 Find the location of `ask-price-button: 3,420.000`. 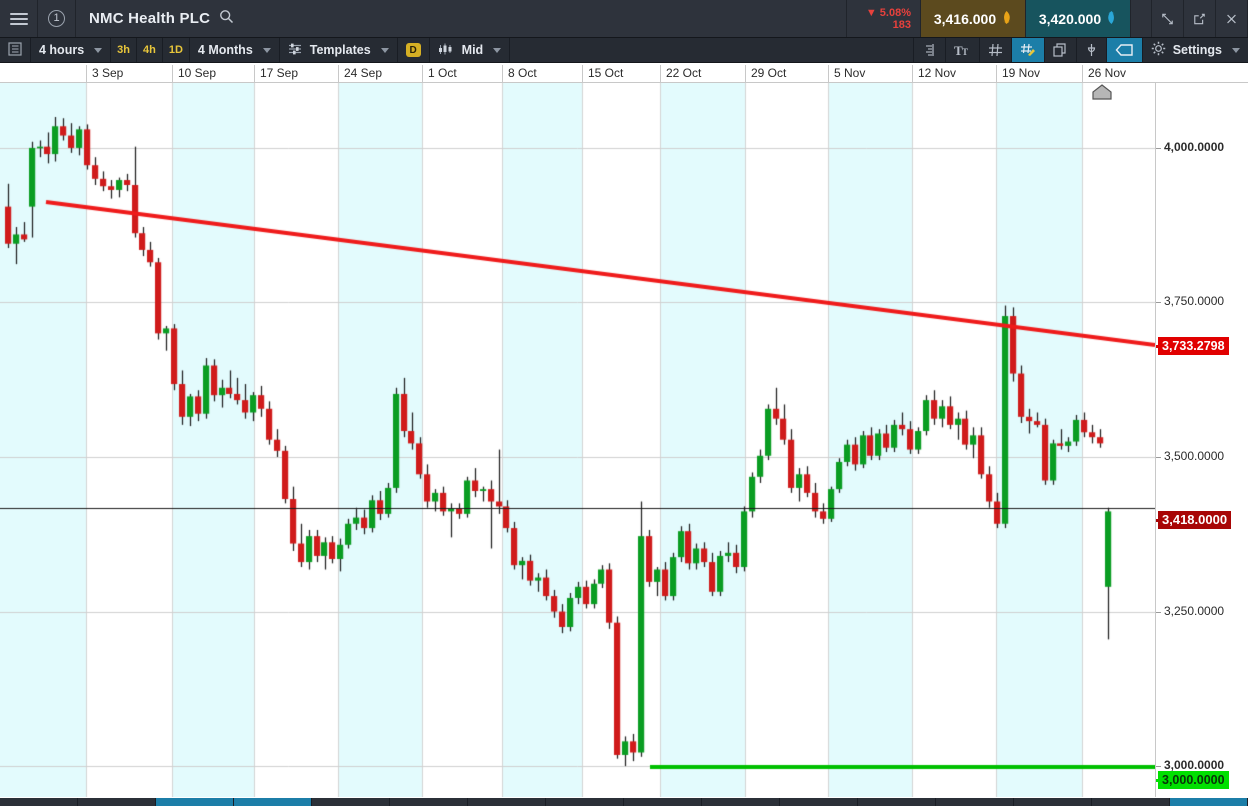

ask-price-button: 3,420.000 is located at coordinates (1078, 18).